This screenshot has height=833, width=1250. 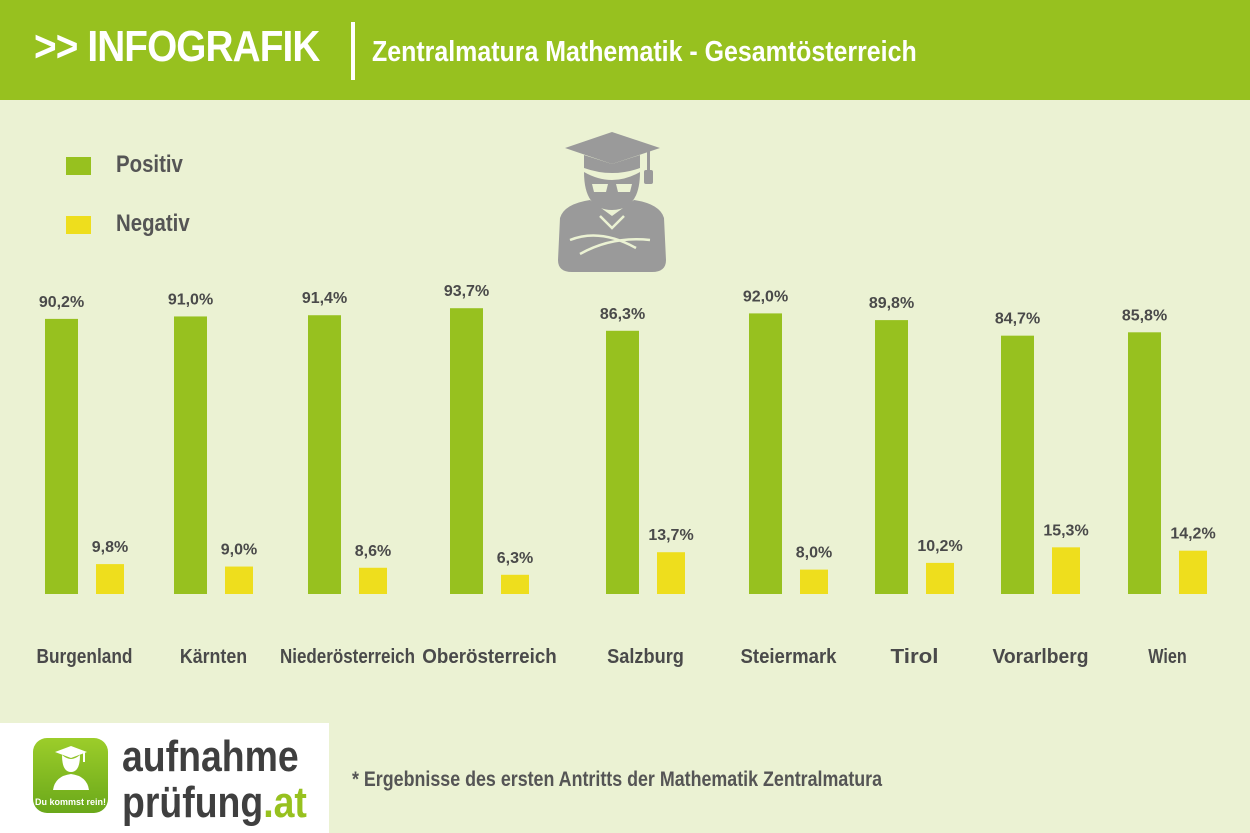 I want to click on bar-positiv-karnten, so click(x=190, y=455).